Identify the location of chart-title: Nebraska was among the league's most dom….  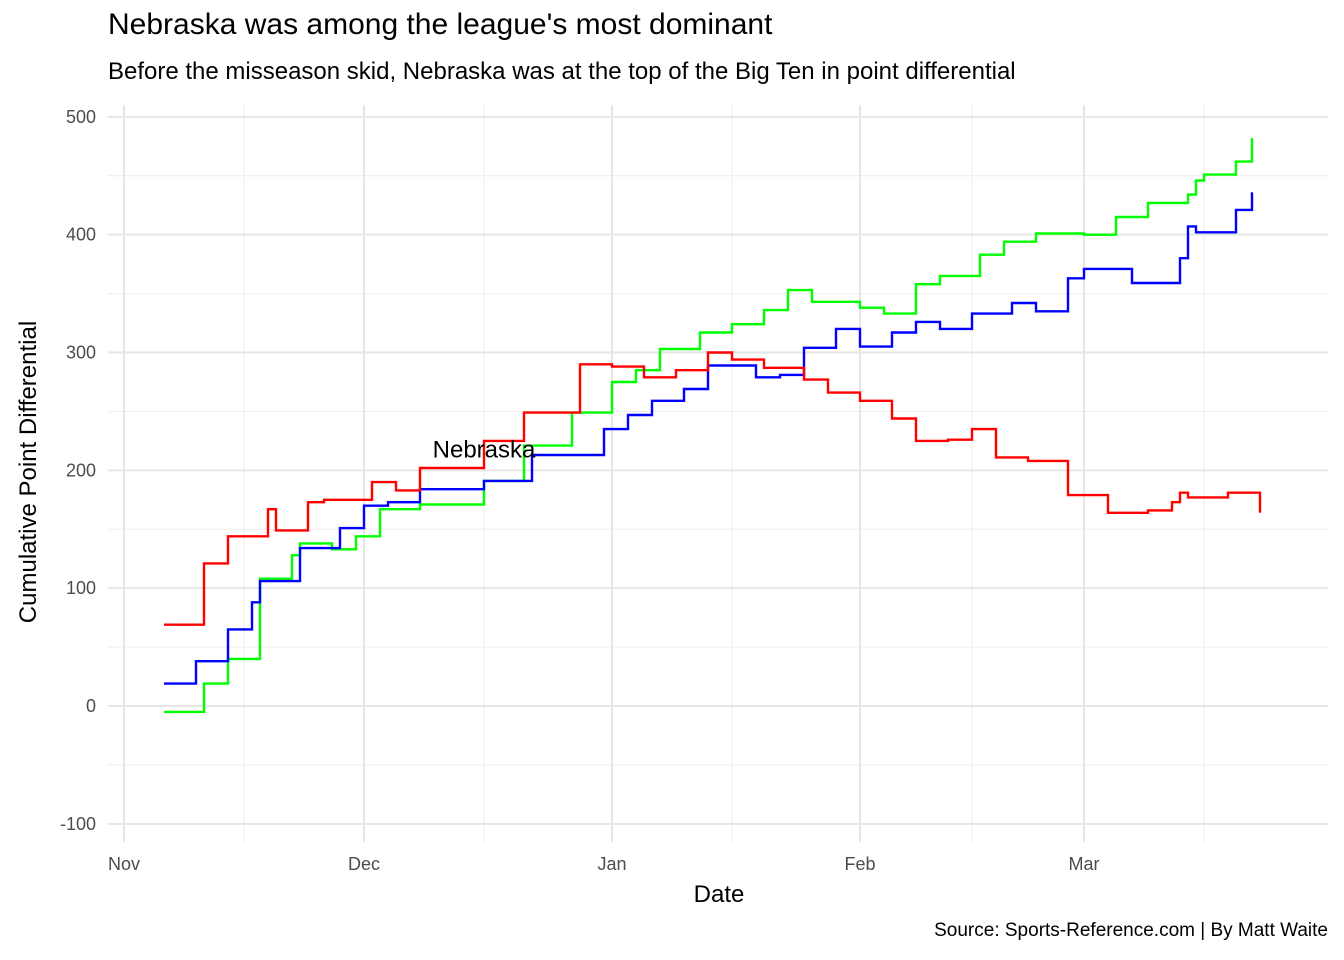
(440, 24).